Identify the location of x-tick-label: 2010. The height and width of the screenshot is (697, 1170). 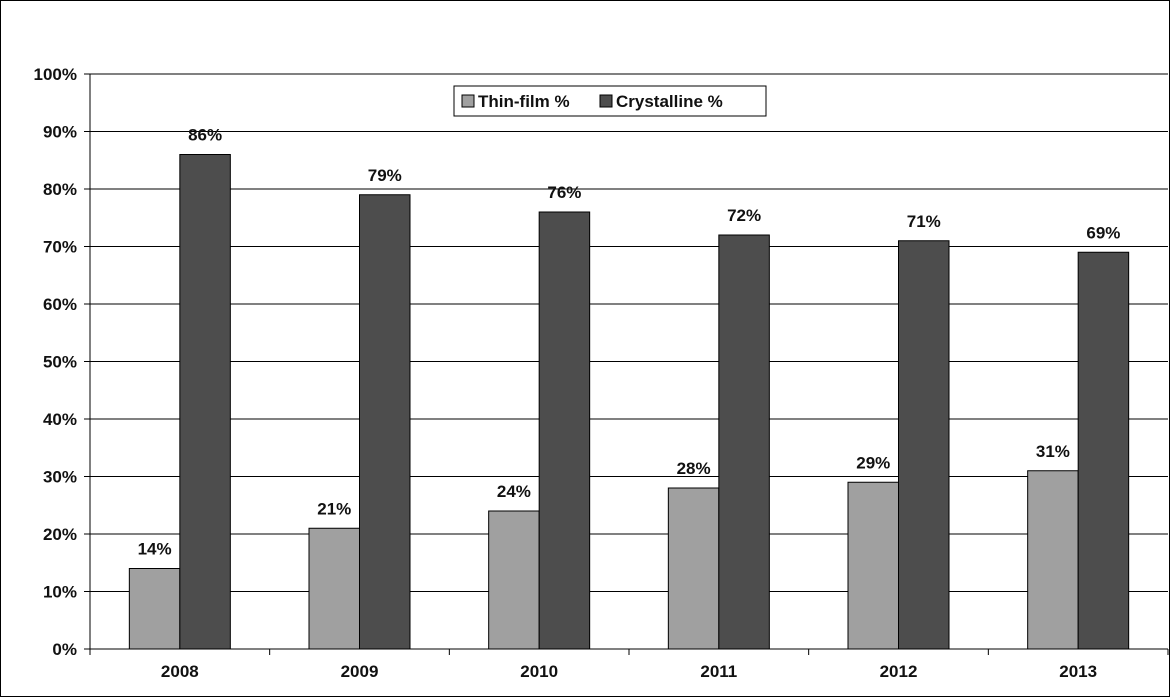
(539, 671).